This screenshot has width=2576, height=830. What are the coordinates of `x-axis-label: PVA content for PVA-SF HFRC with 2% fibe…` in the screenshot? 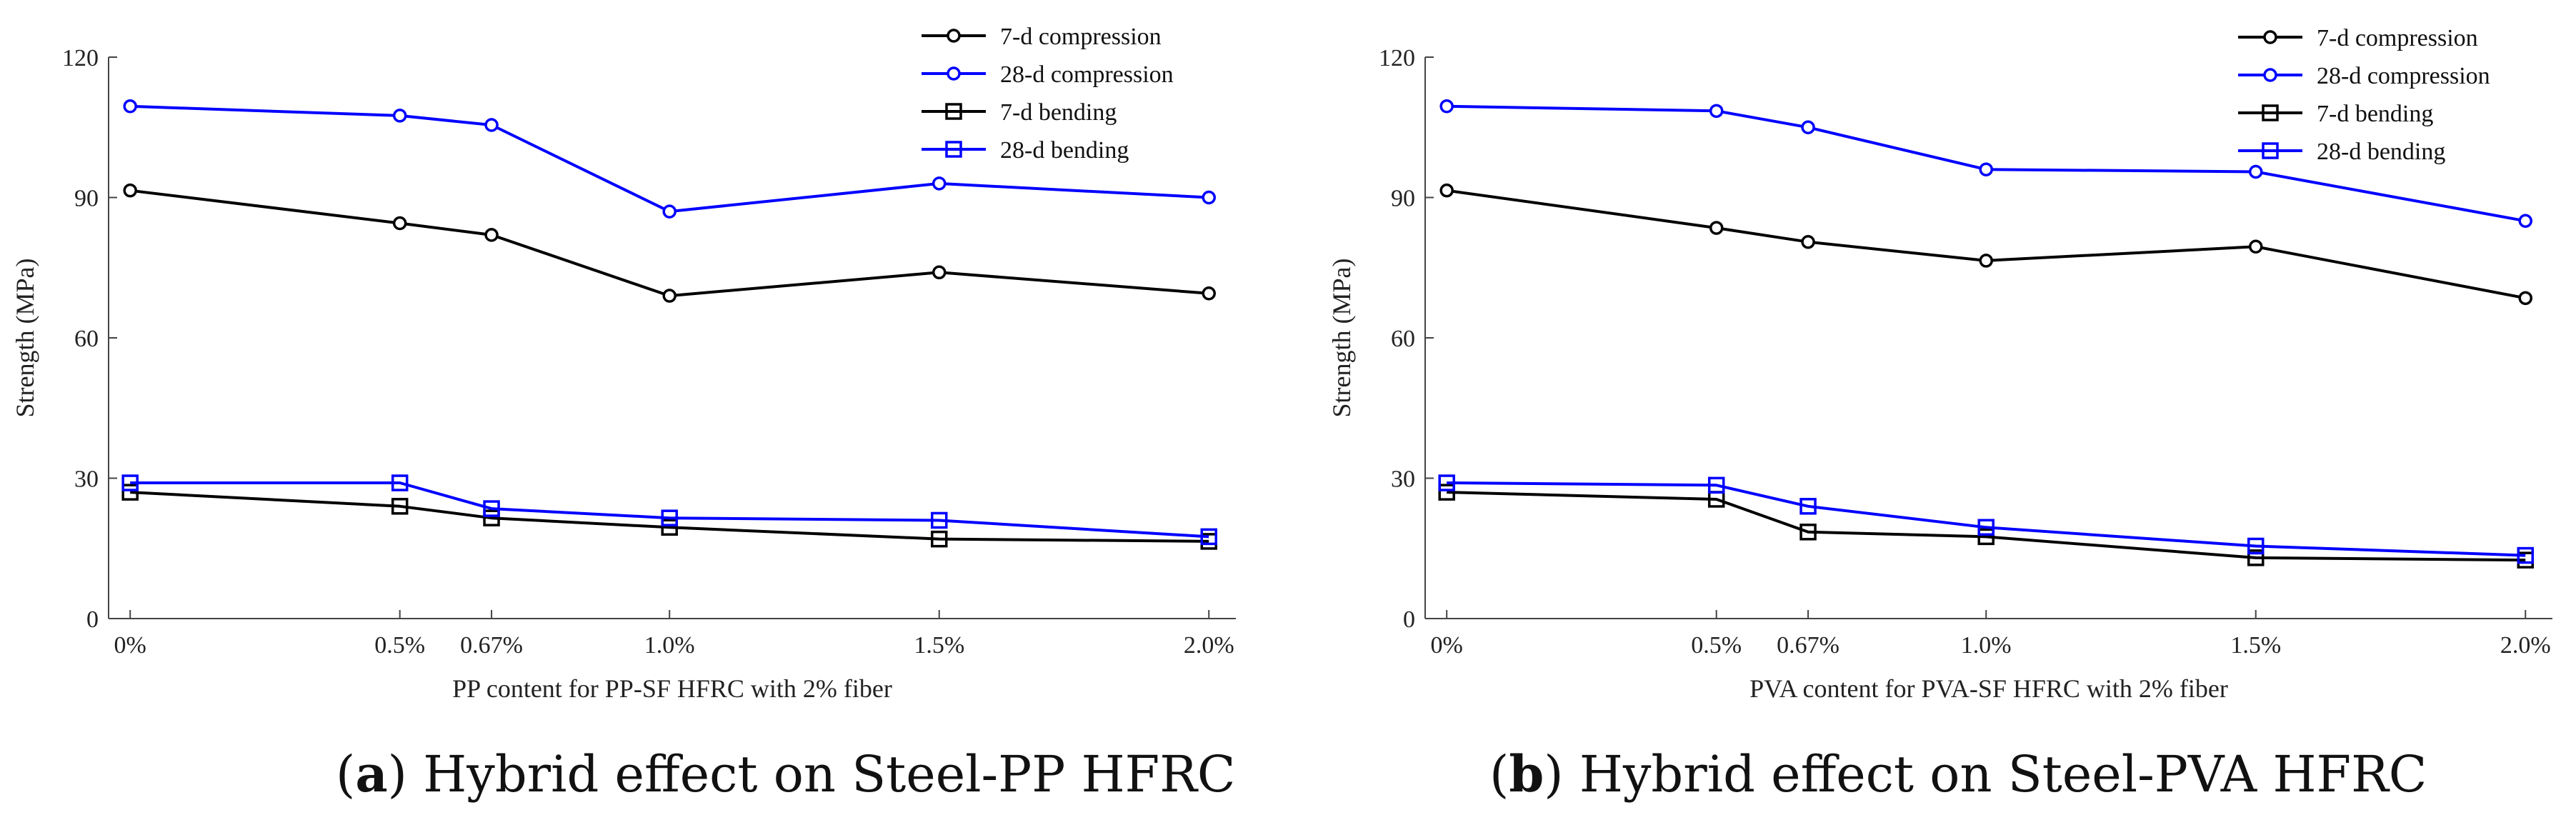 It's located at (1989, 688).